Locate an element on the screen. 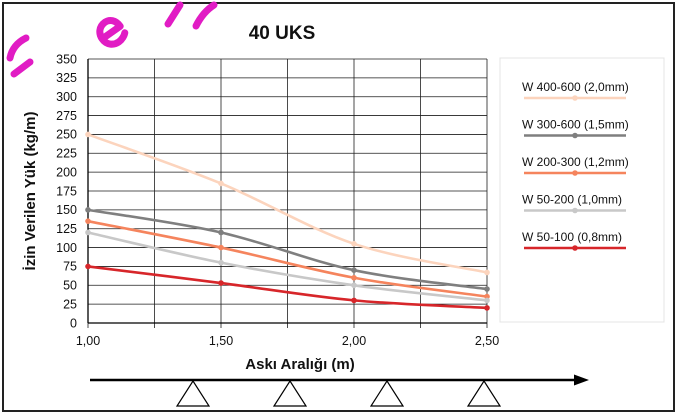 The image size is (677, 414). y-tick-label: 200 is located at coordinates (66, 172).